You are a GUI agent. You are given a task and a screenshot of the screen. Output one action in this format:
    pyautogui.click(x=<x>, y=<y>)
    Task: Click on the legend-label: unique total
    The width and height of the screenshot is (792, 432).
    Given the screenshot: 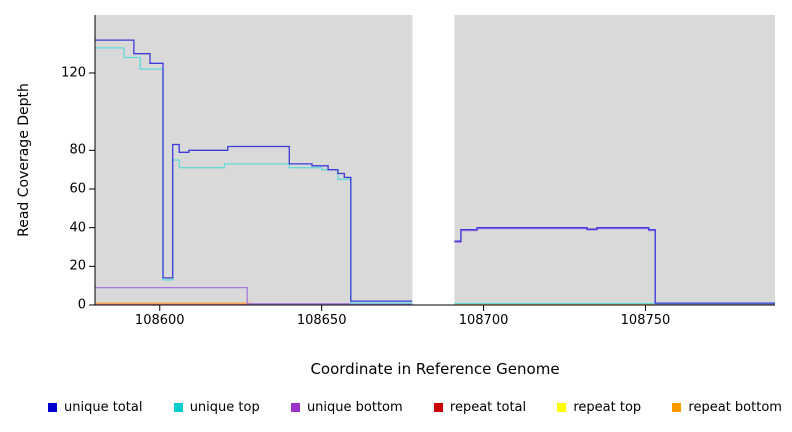 What is the action you would take?
    pyautogui.click(x=103, y=407)
    